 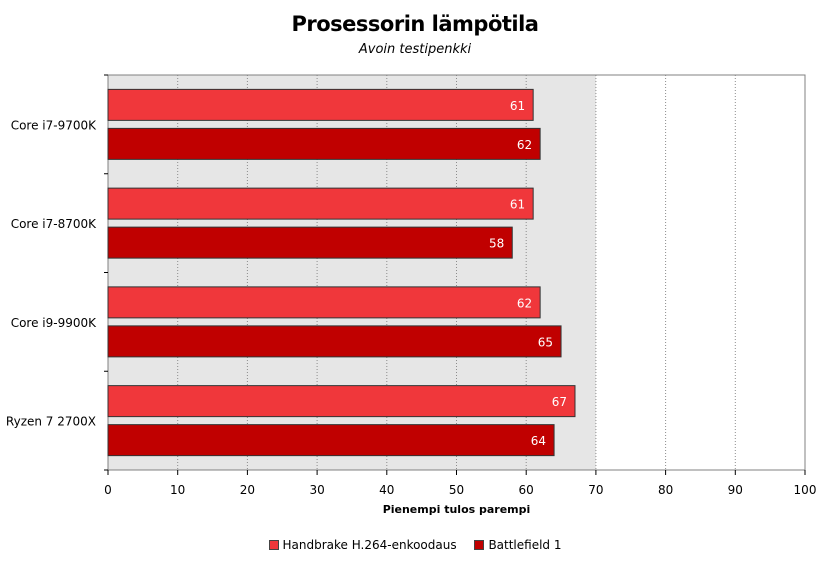 I want to click on bar-value-label: 67, so click(x=559, y=402).